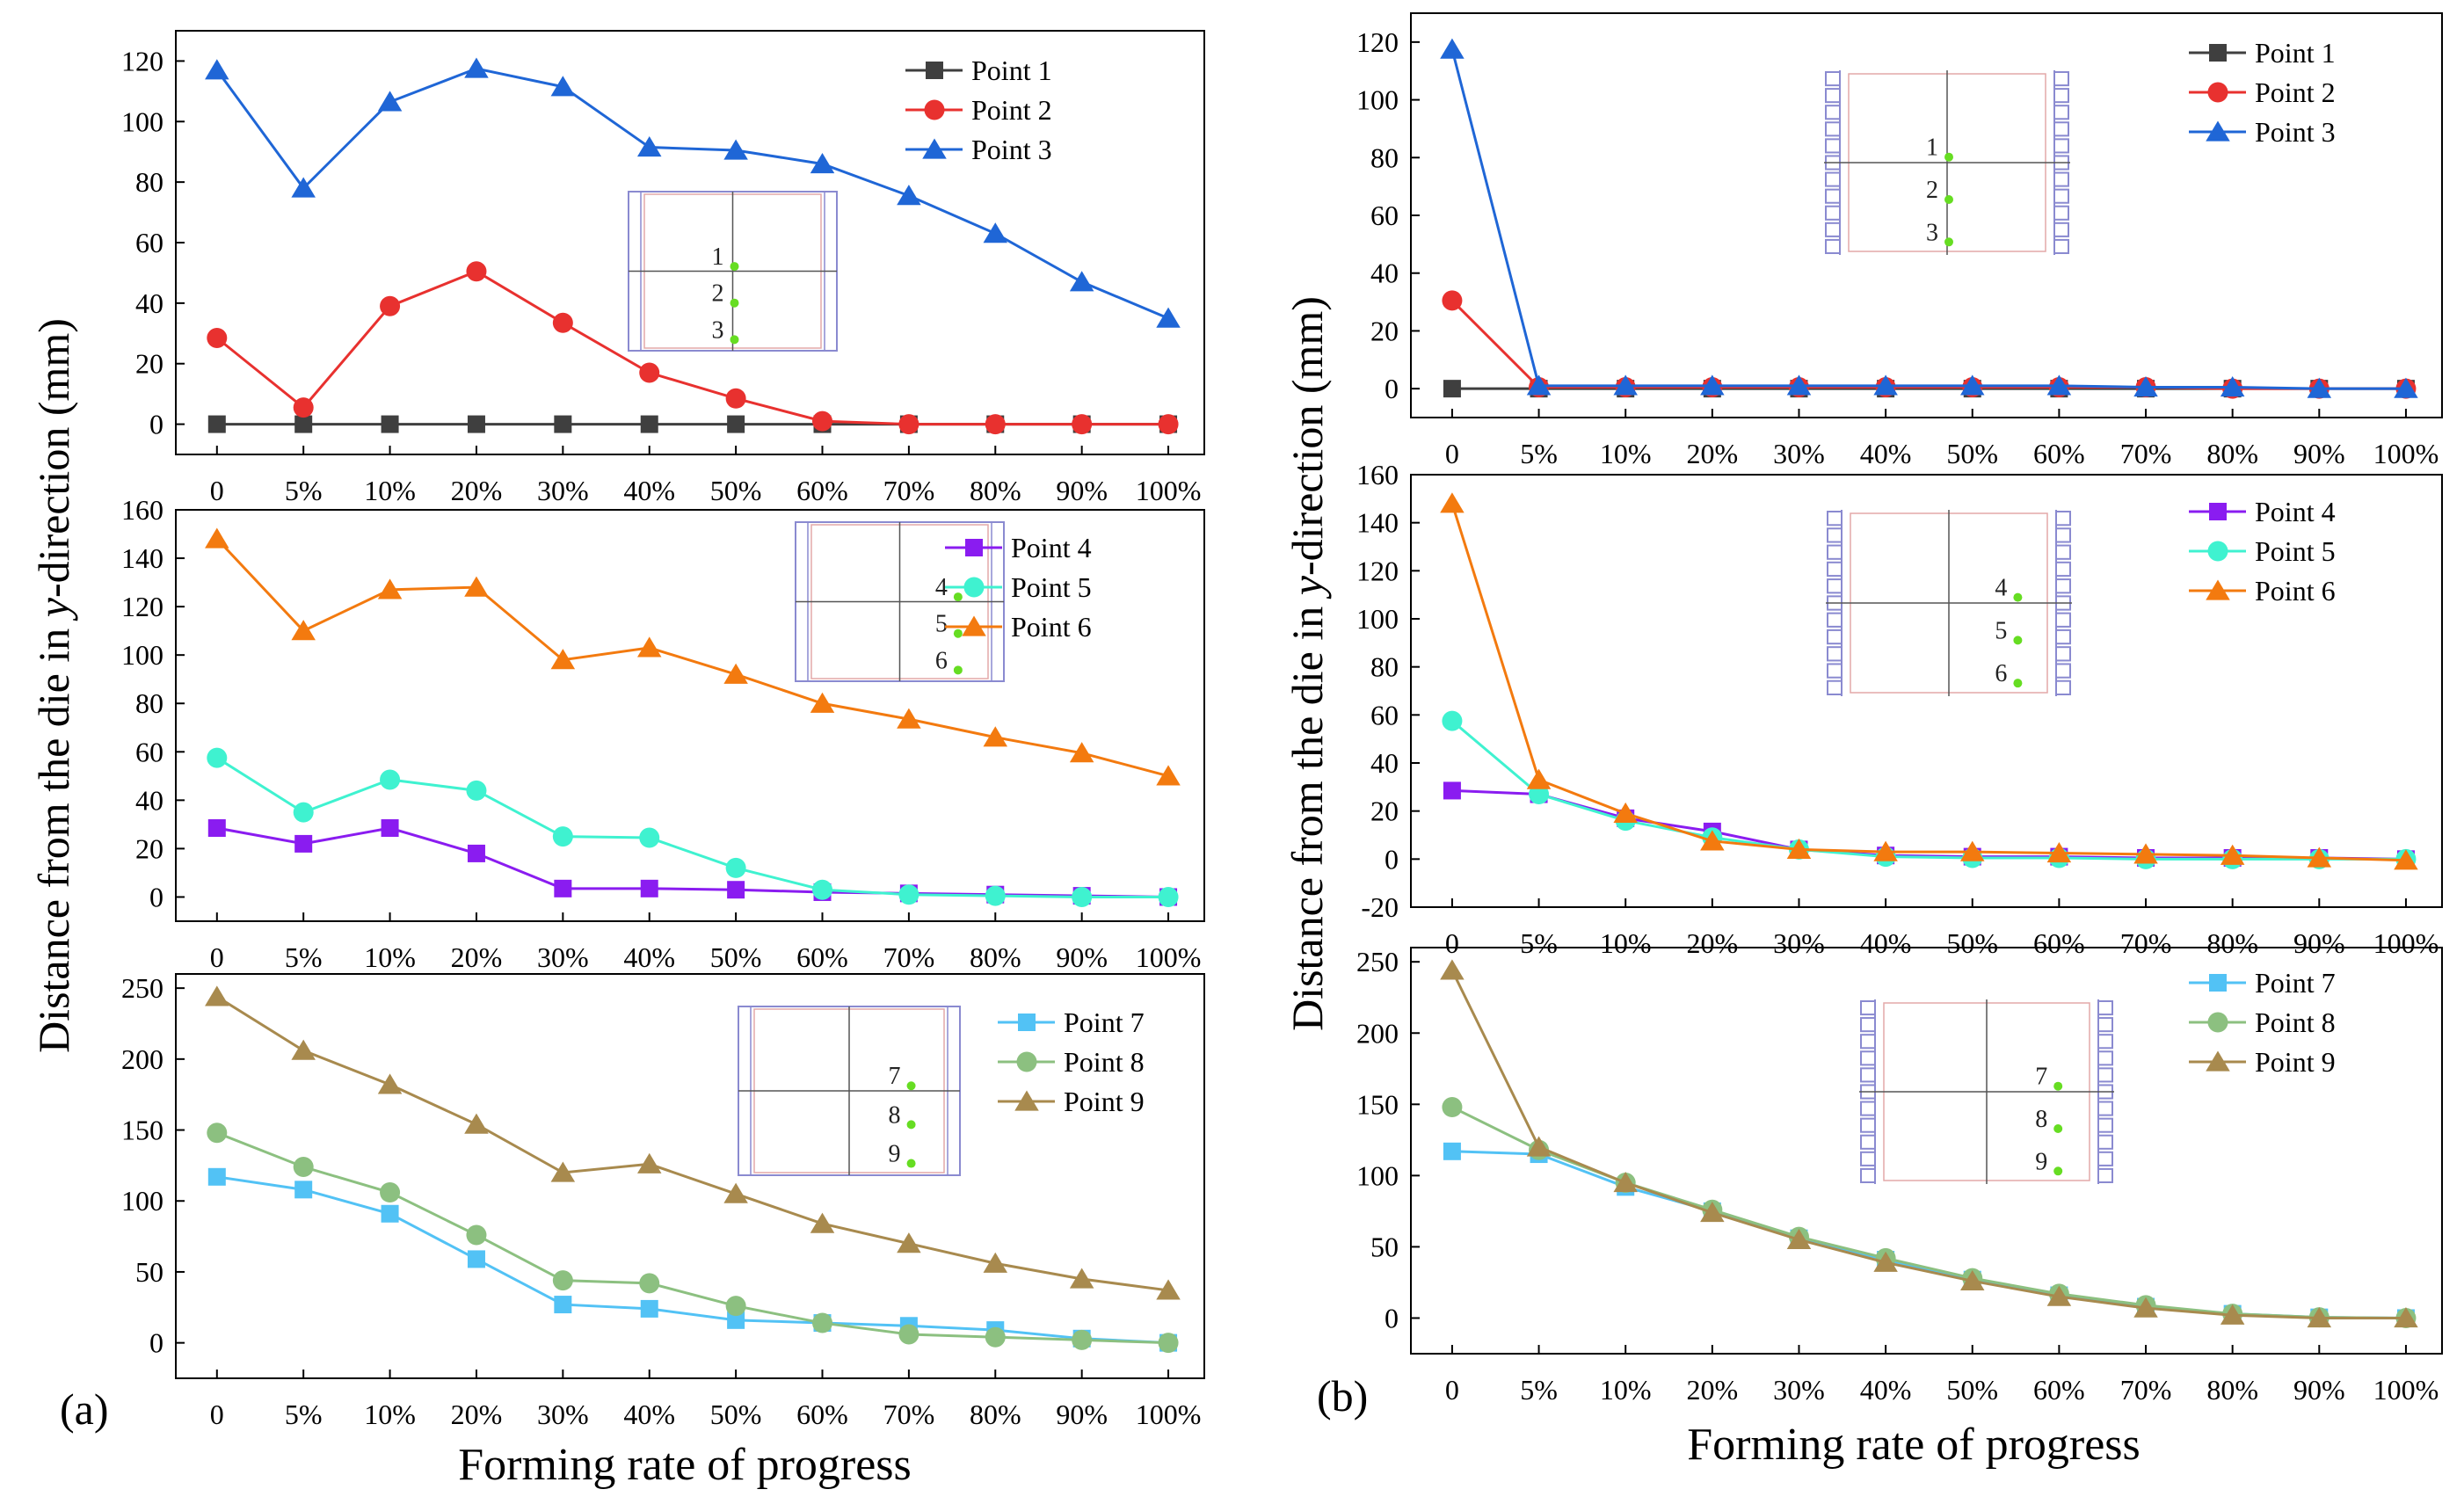  I want to click on x-axis-title-a: Forming rate of progress, so click(685, 1465).